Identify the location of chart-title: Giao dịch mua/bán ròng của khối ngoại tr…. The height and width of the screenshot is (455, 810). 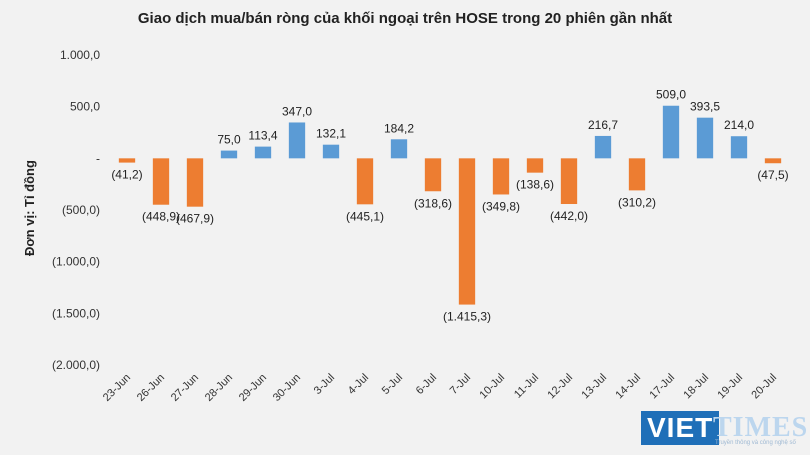
(405, 18).